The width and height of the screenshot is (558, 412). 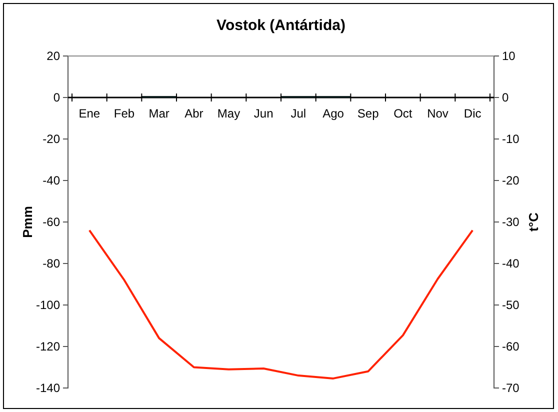 I want to click on y-tick-label: -20, so click(x=51, y=139).